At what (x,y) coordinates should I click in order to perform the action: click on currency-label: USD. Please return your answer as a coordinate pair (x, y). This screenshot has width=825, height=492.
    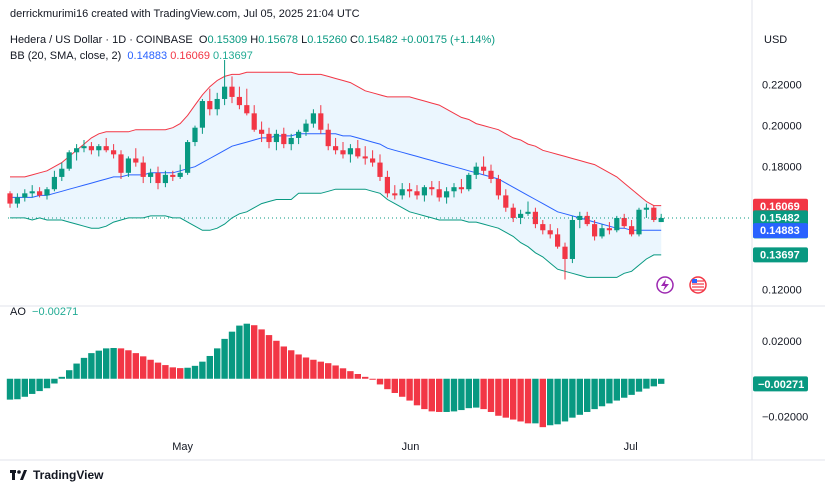
    Looking at the image, I should click on (776, 40).